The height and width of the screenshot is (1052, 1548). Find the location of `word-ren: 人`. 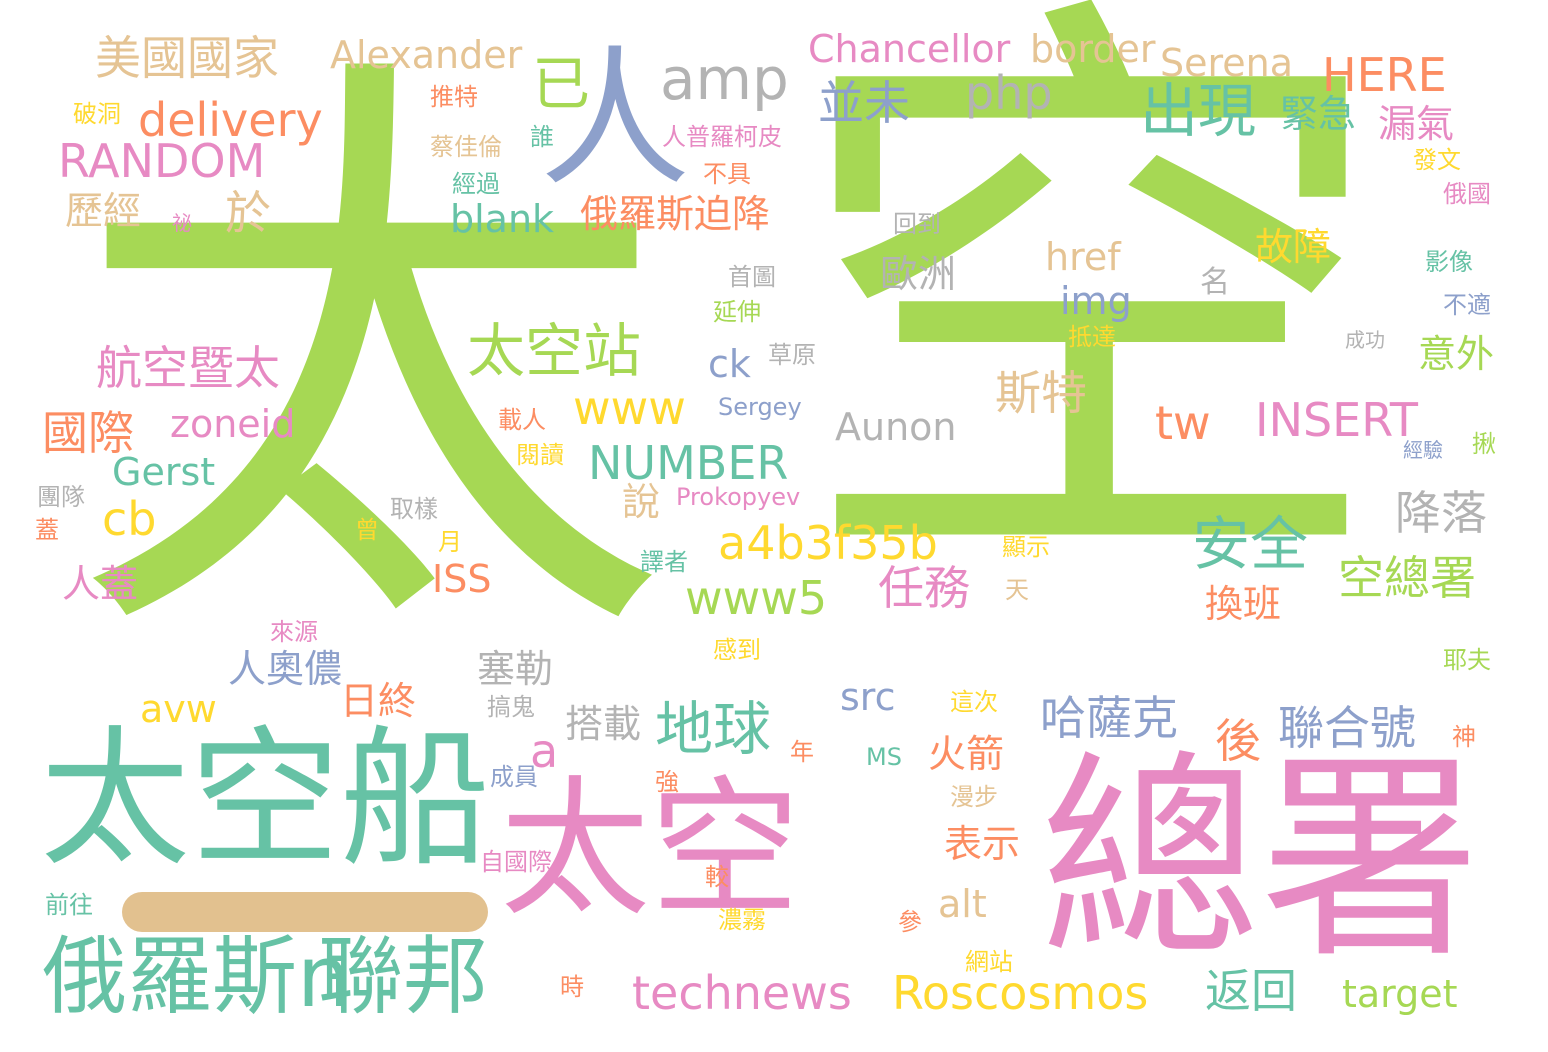

word-ren: 人 is located at coordinates (615, 120).